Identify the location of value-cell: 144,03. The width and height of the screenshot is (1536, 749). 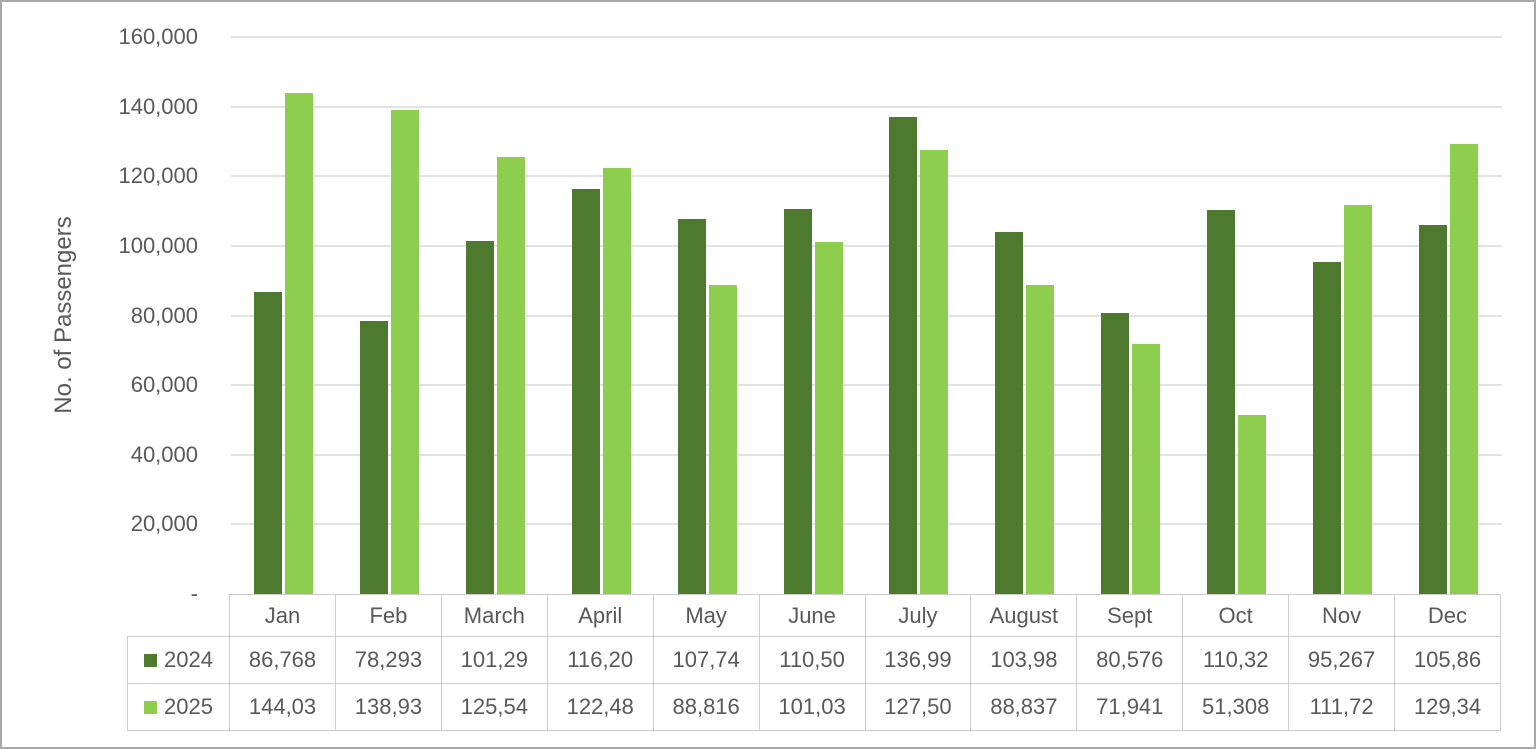
(282, 707).